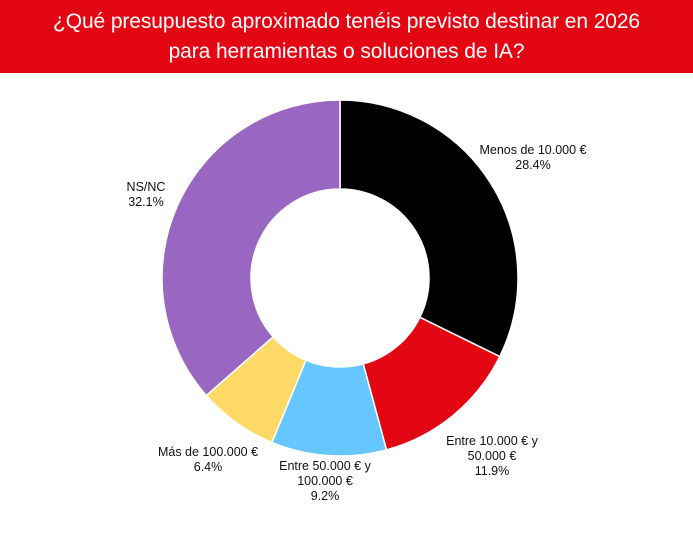  I want to click on slice-label-4: Más de 100.000 €6.4%, so click(208, 459).